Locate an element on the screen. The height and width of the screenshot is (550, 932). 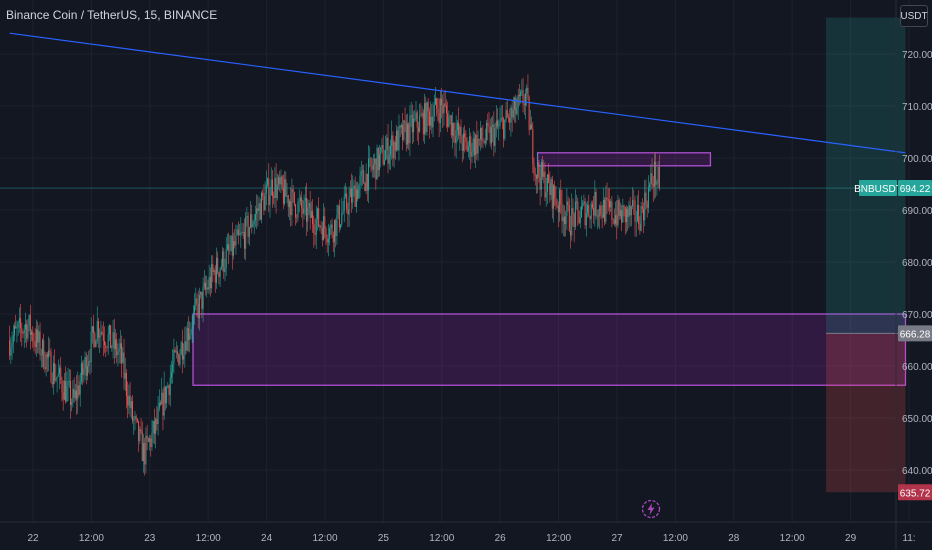
x-tick-label: 29 is located at coordinates (851, 538).